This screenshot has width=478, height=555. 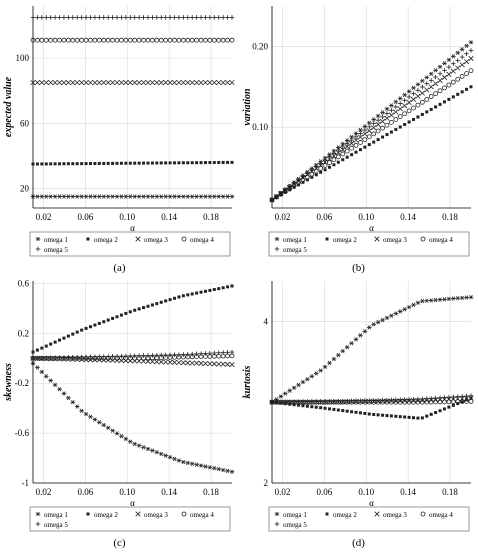 I want to click on legend-label: omega 4, so click(x=441, y=515).